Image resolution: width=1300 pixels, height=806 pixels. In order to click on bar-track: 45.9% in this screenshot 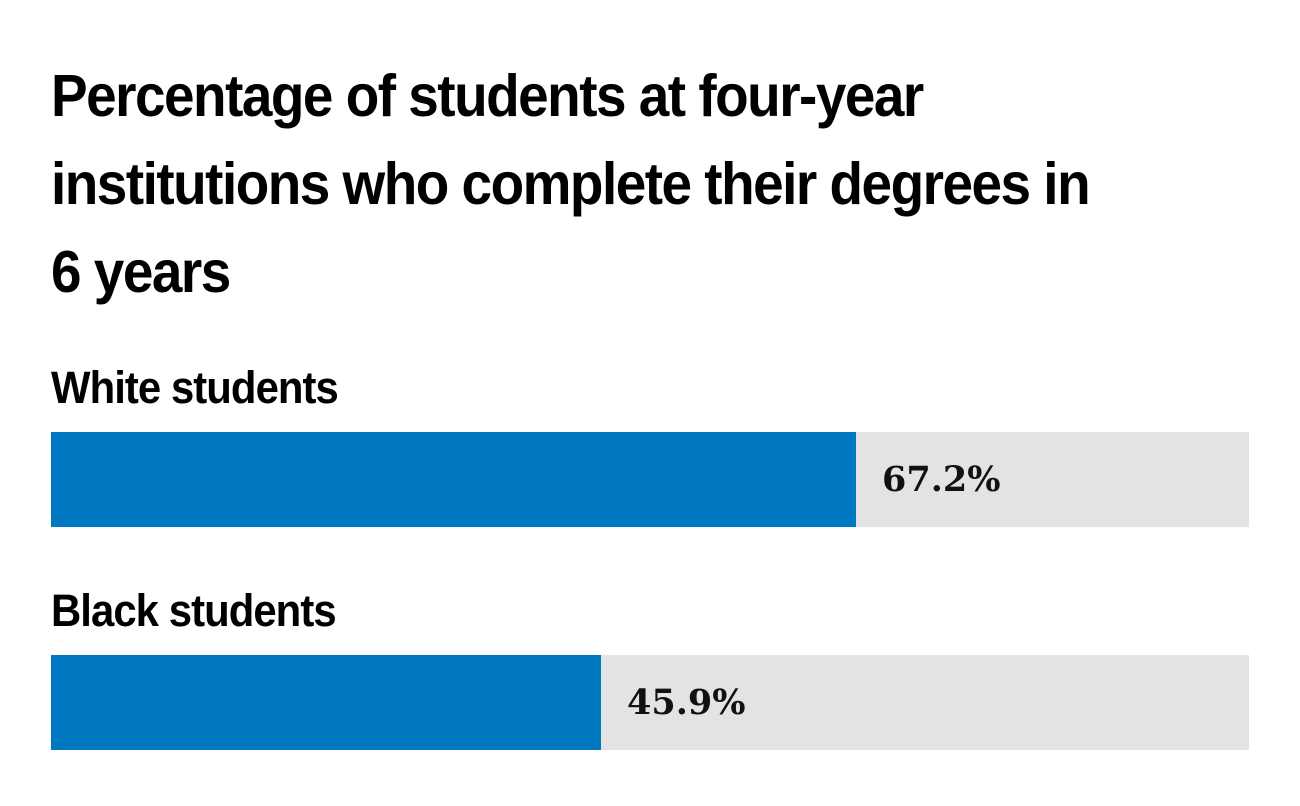, I will do `click(650, 702)`.